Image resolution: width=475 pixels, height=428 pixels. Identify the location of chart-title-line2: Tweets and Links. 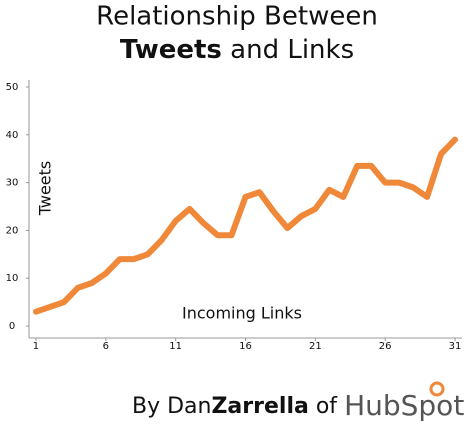
(237, 50).